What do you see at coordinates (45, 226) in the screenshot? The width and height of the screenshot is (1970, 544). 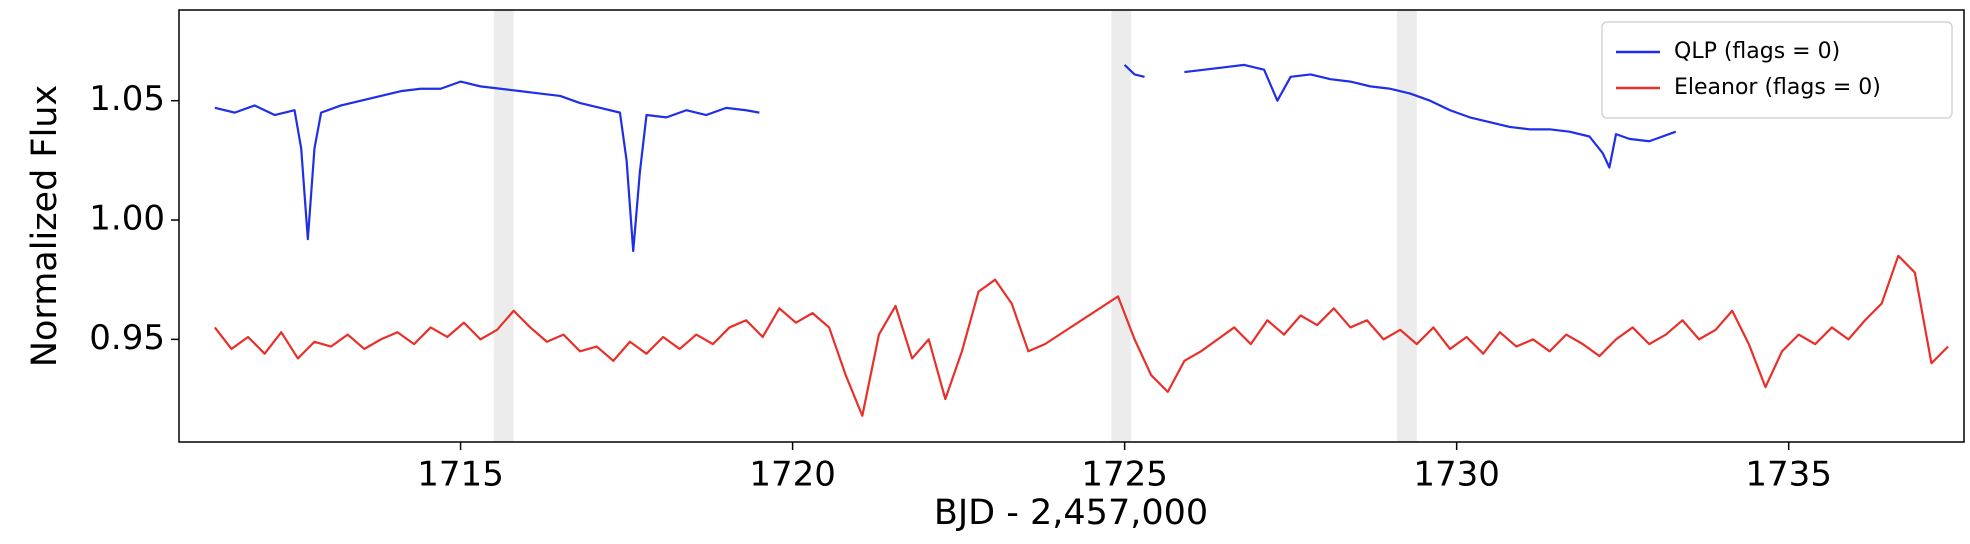 I see `y-axis-label: Normalized Flux` at bounding box center [45, 226].